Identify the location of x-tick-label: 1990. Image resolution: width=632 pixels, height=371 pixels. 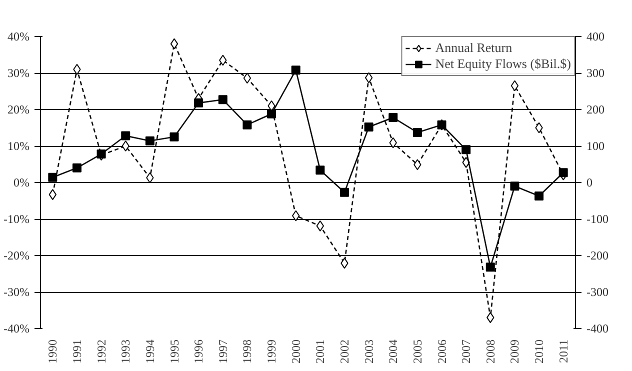
(53, 352).